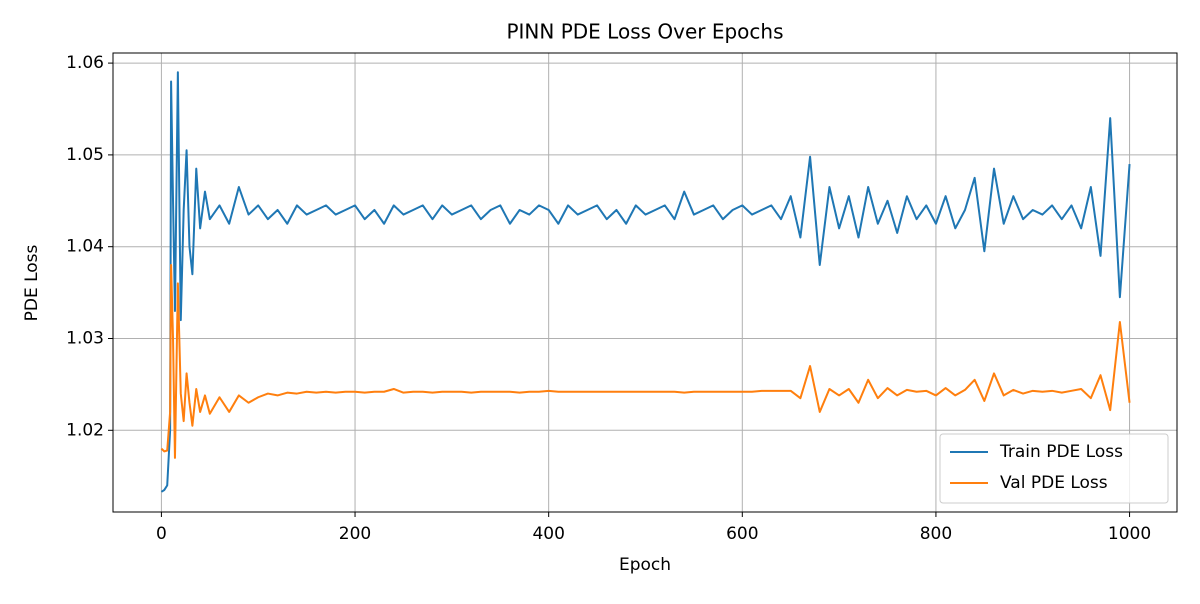  I want to click on x-tick-label: 1000, so click(1129, 534).